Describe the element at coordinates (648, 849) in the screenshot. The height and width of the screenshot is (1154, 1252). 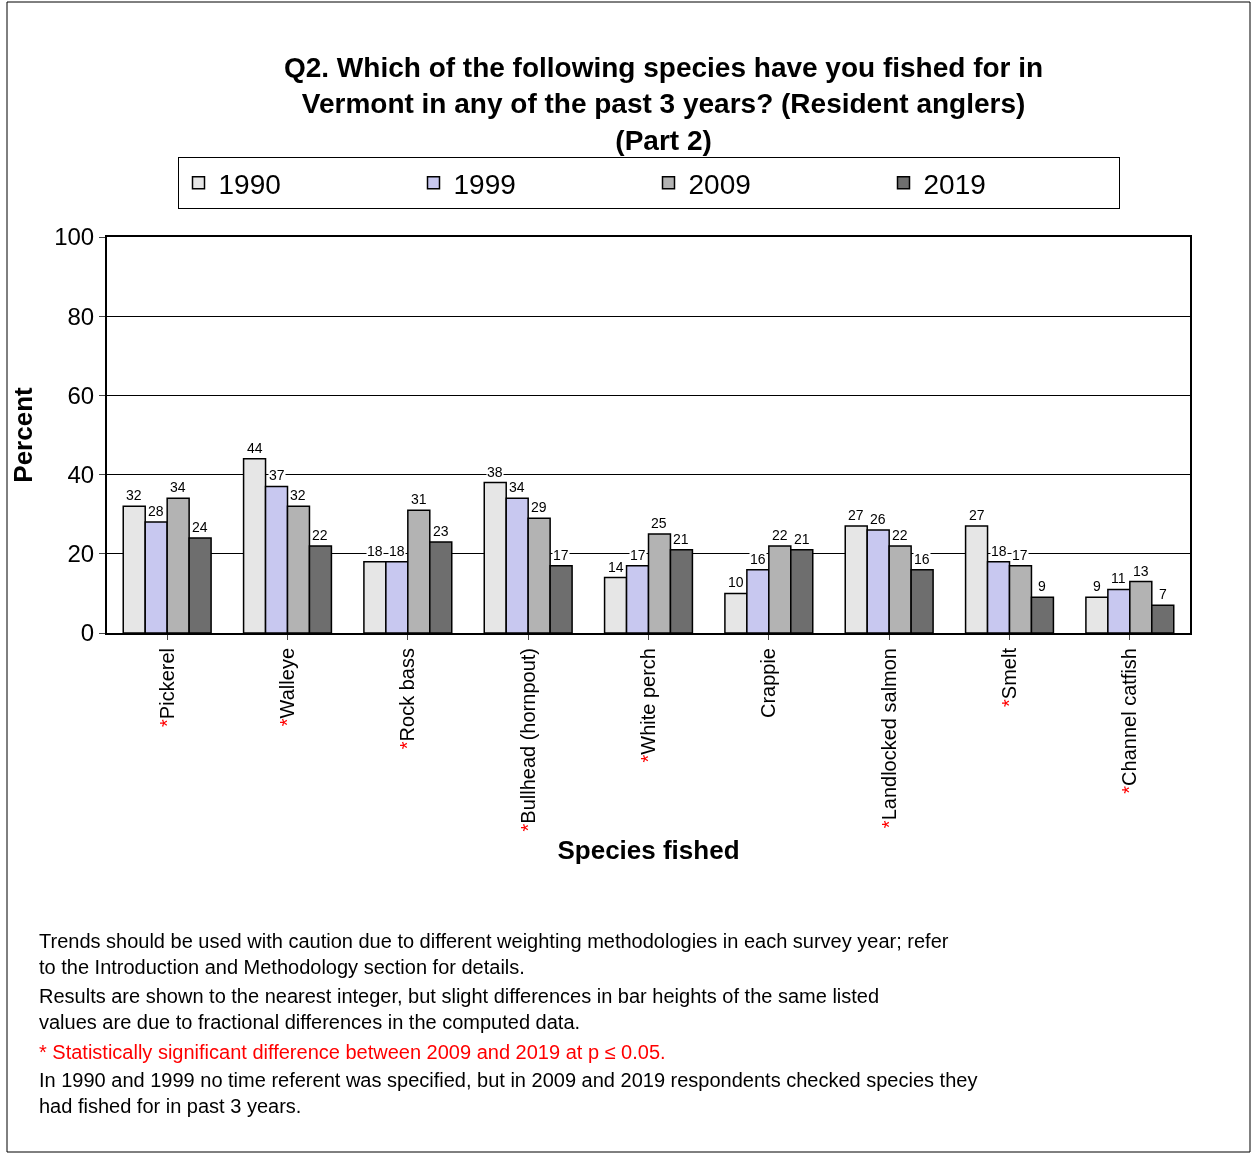
I see `x-axis-title: Species fished` at that location.